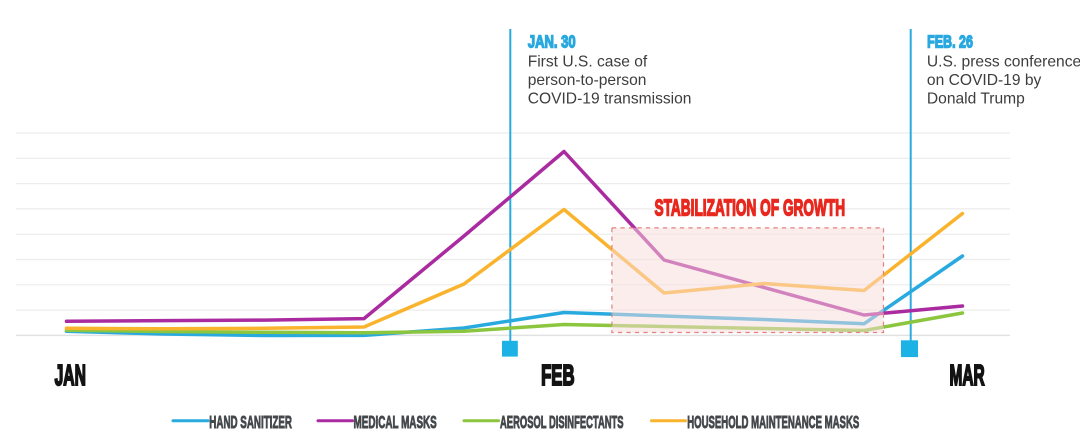 The image size is (1080, 443). I want to click on svg-text: FEB, so click(557, 376).